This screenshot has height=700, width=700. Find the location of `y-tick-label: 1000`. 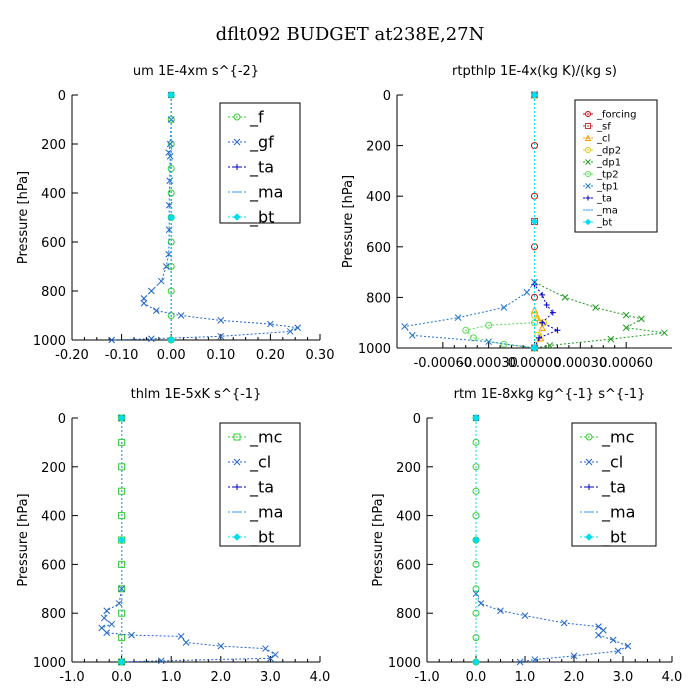

y-tick-label: 1000 is located at coordinates (49, 341).